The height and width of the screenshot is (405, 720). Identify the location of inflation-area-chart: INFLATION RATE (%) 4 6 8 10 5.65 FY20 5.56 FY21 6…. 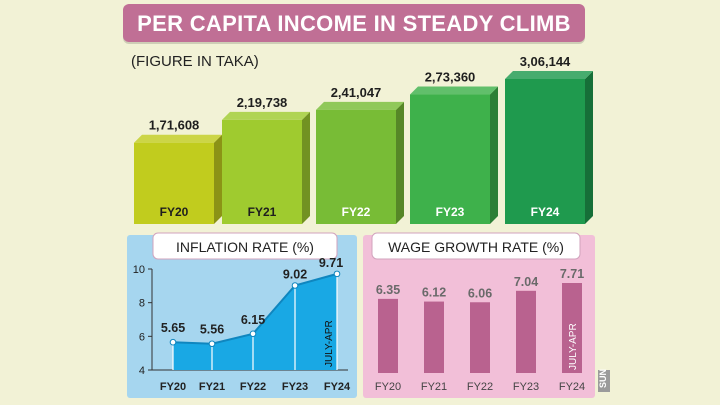
(242, 315).